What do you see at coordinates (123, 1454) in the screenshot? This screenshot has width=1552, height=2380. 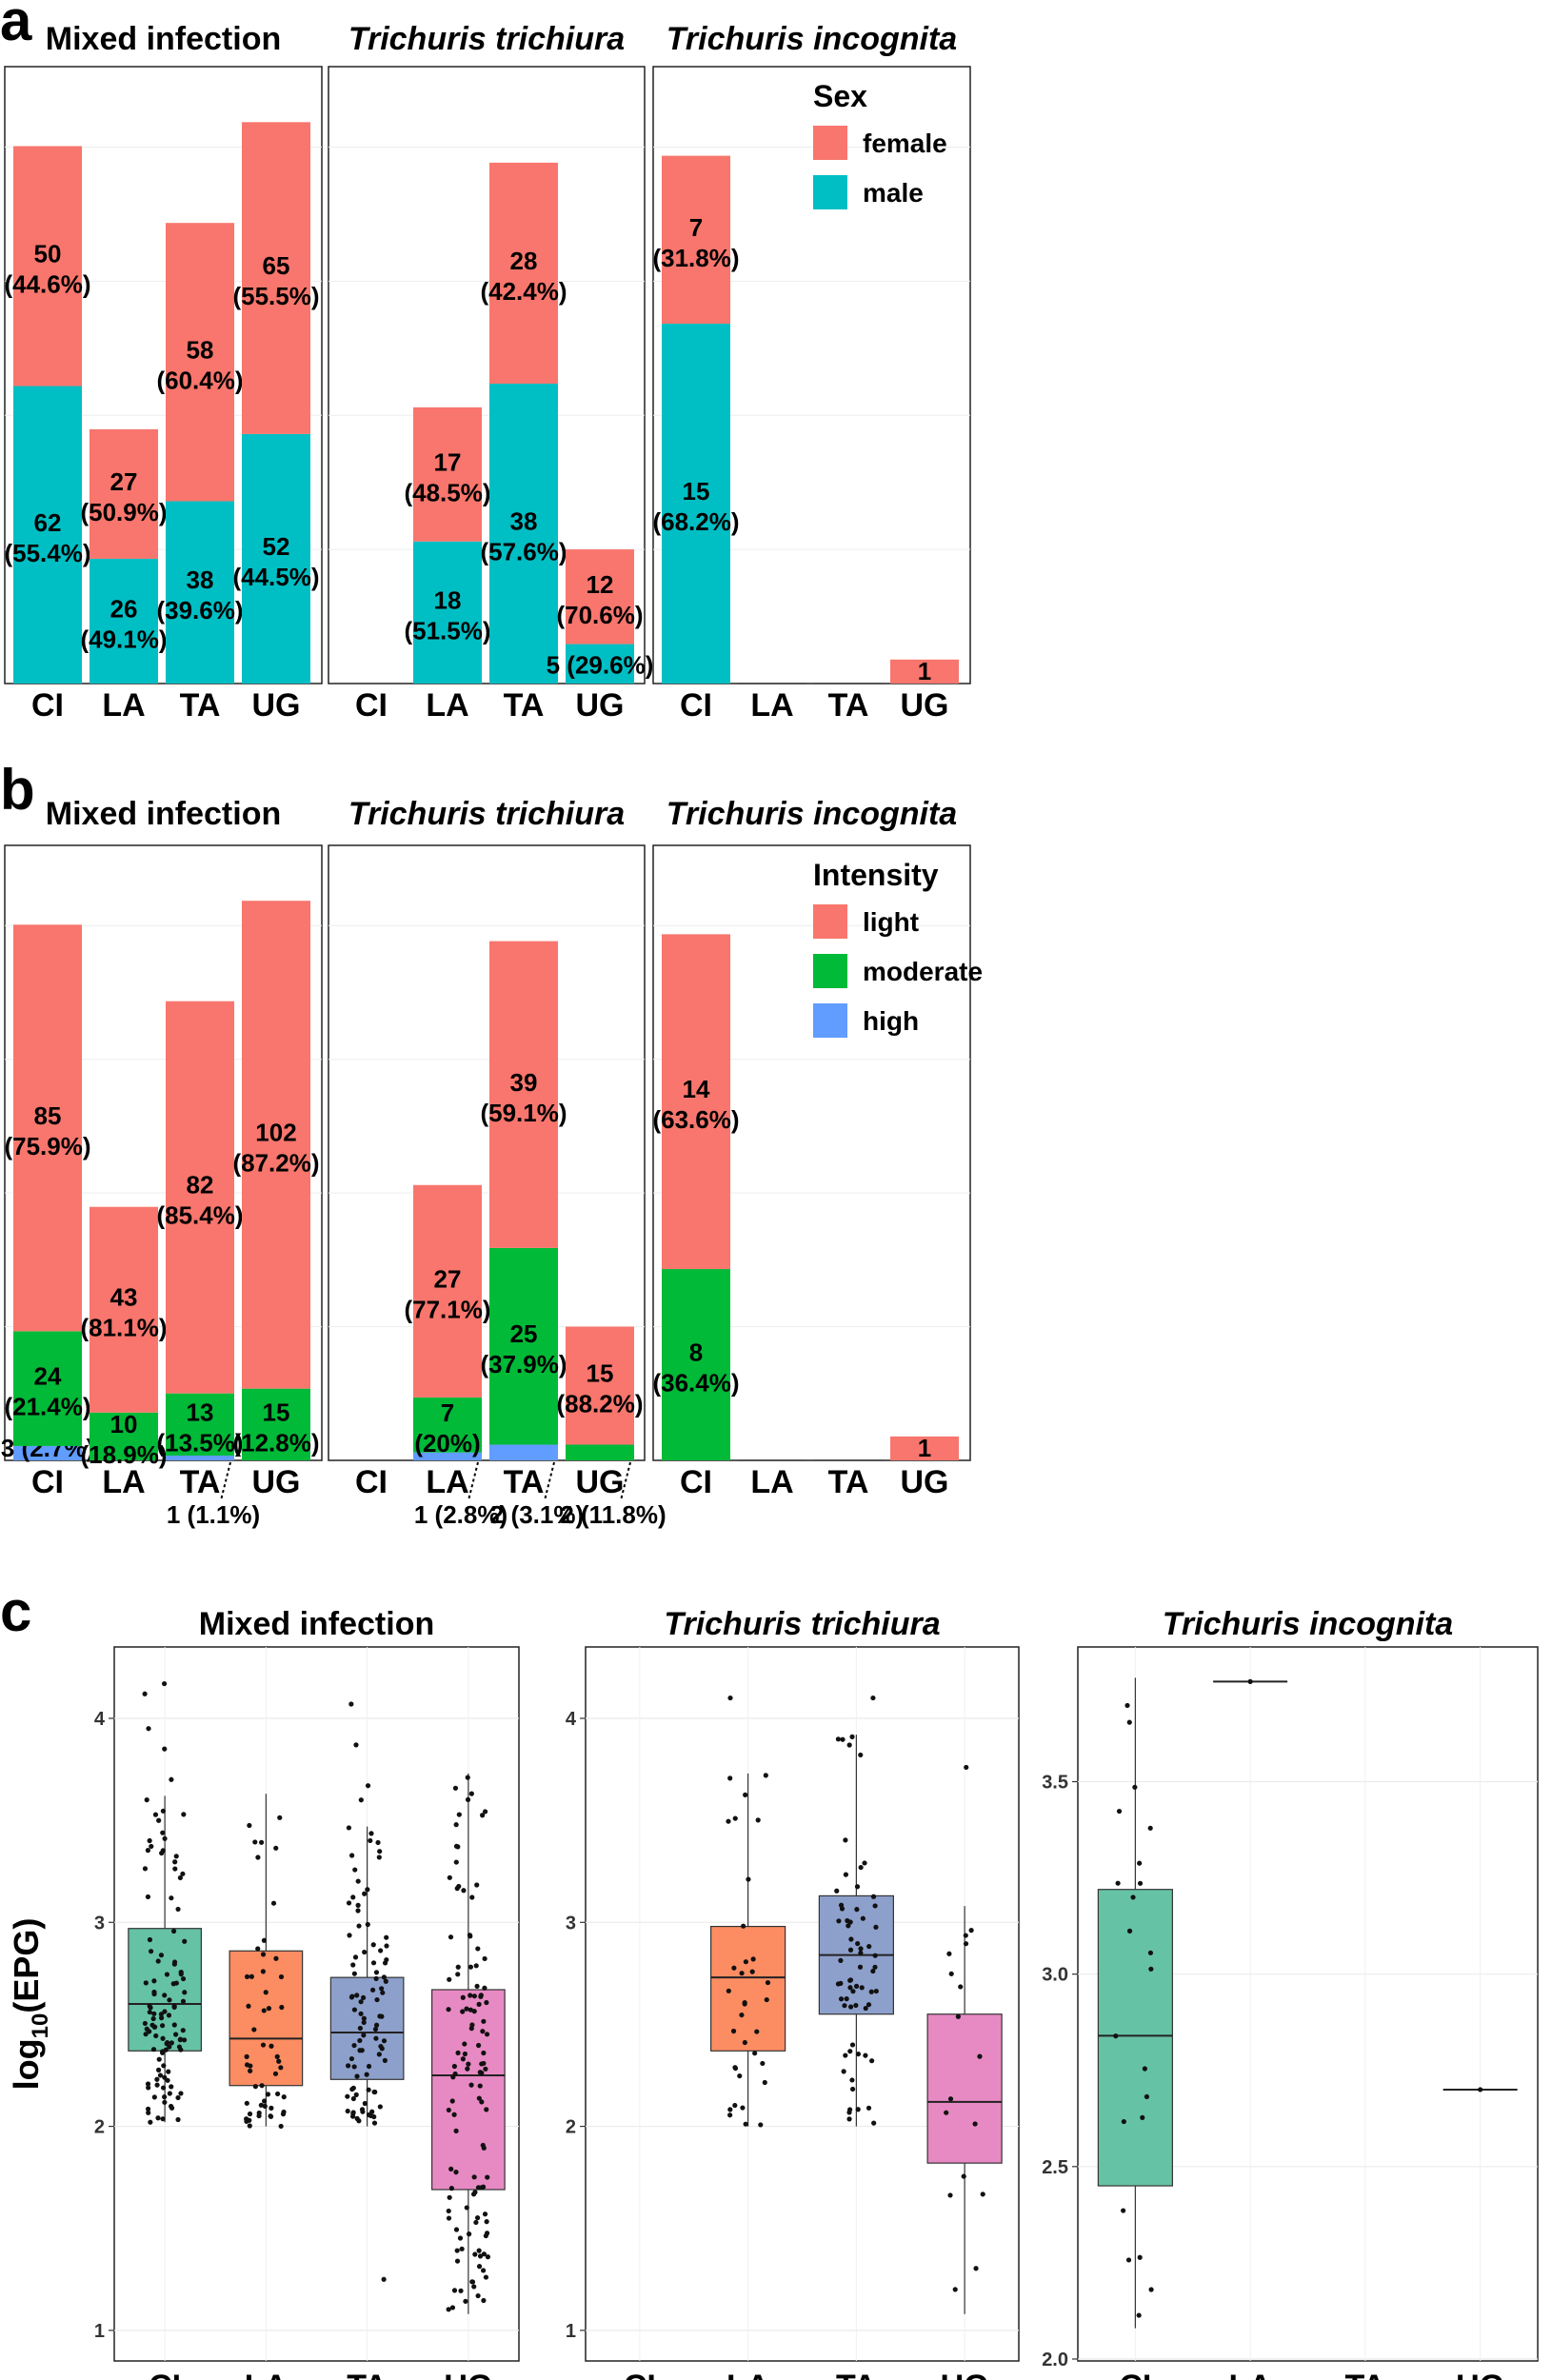 I see `data-label-moderate-la: (18.9%)` at bounding box center [123, 1454].